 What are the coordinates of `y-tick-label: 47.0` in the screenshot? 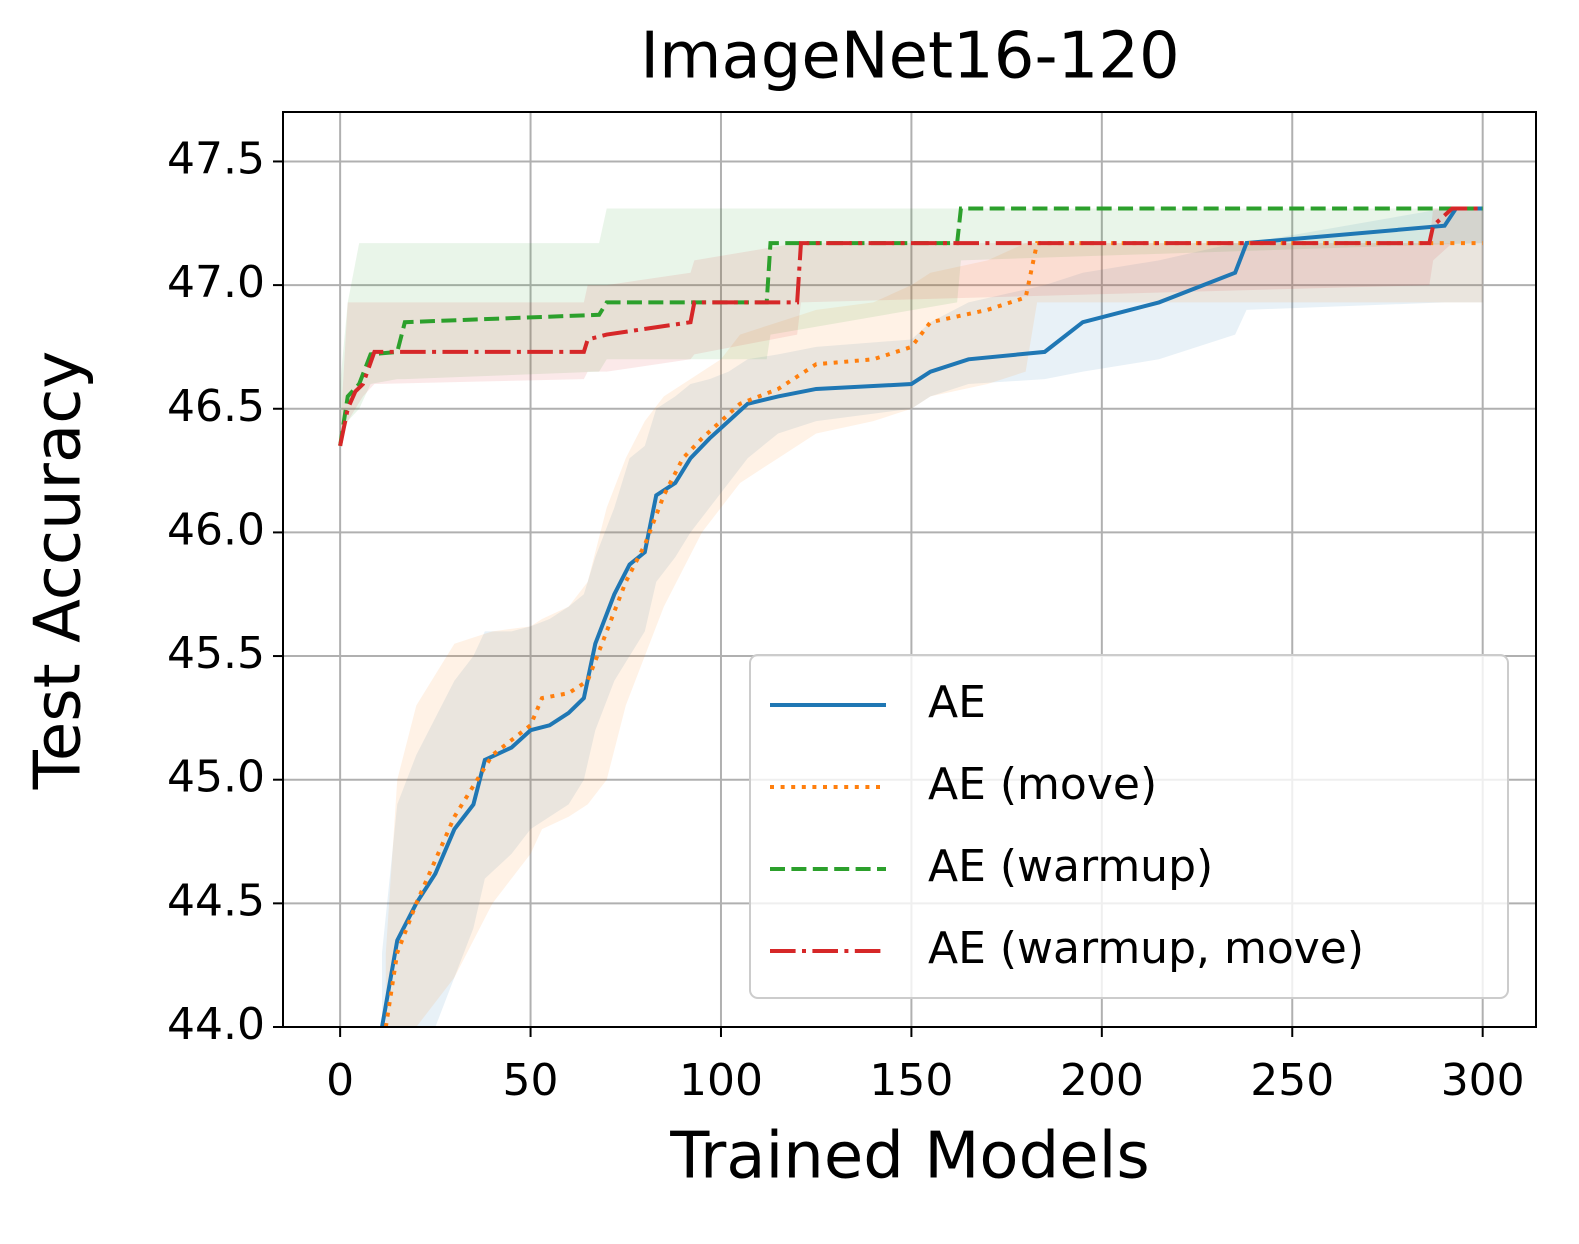 It's located at (216, 282).